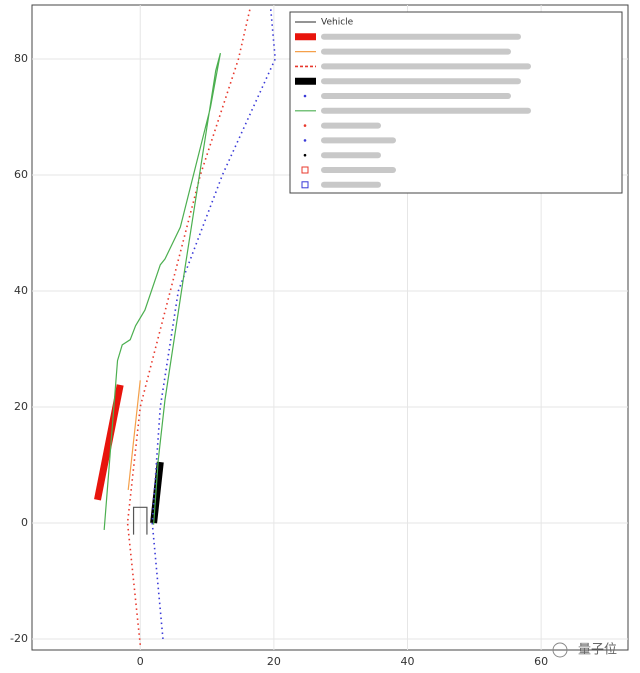 The width and height of the screenshot is (640, 673). Describe the element at coordinates (21, 290) in the screenshot. I see `y-tick-label: 40` at that location.